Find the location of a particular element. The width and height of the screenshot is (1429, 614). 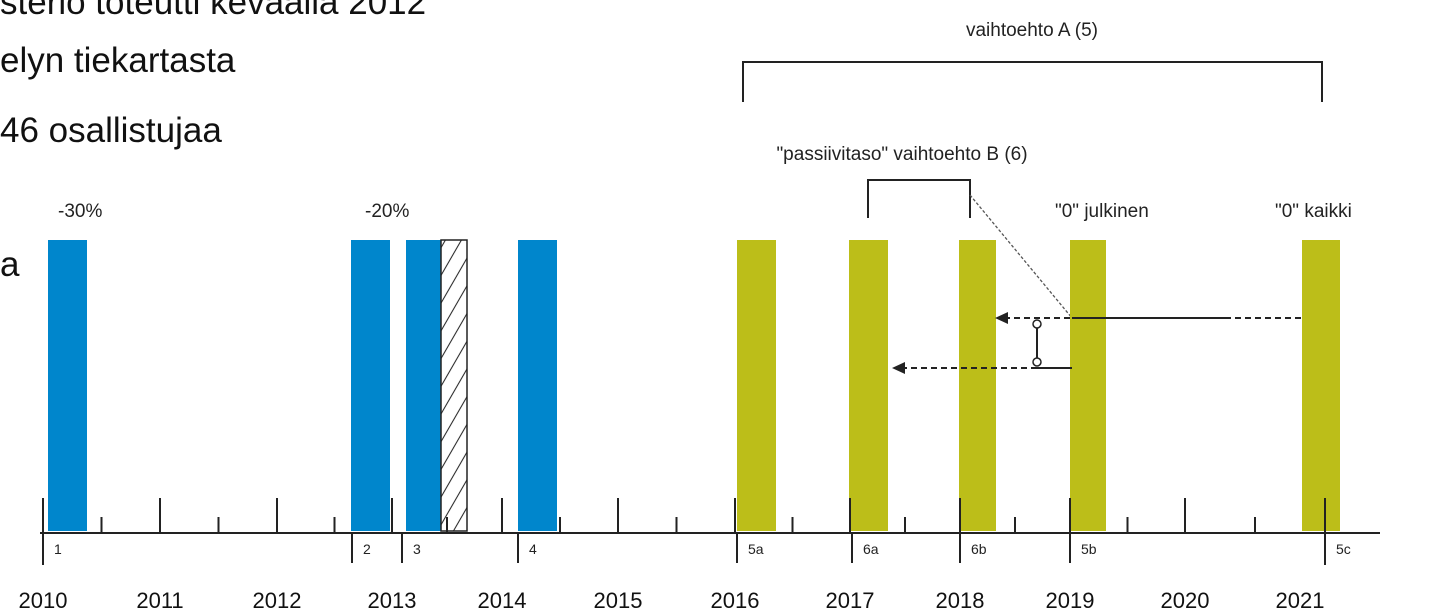

bar-label: 3 is located at coordinates (417, 549).